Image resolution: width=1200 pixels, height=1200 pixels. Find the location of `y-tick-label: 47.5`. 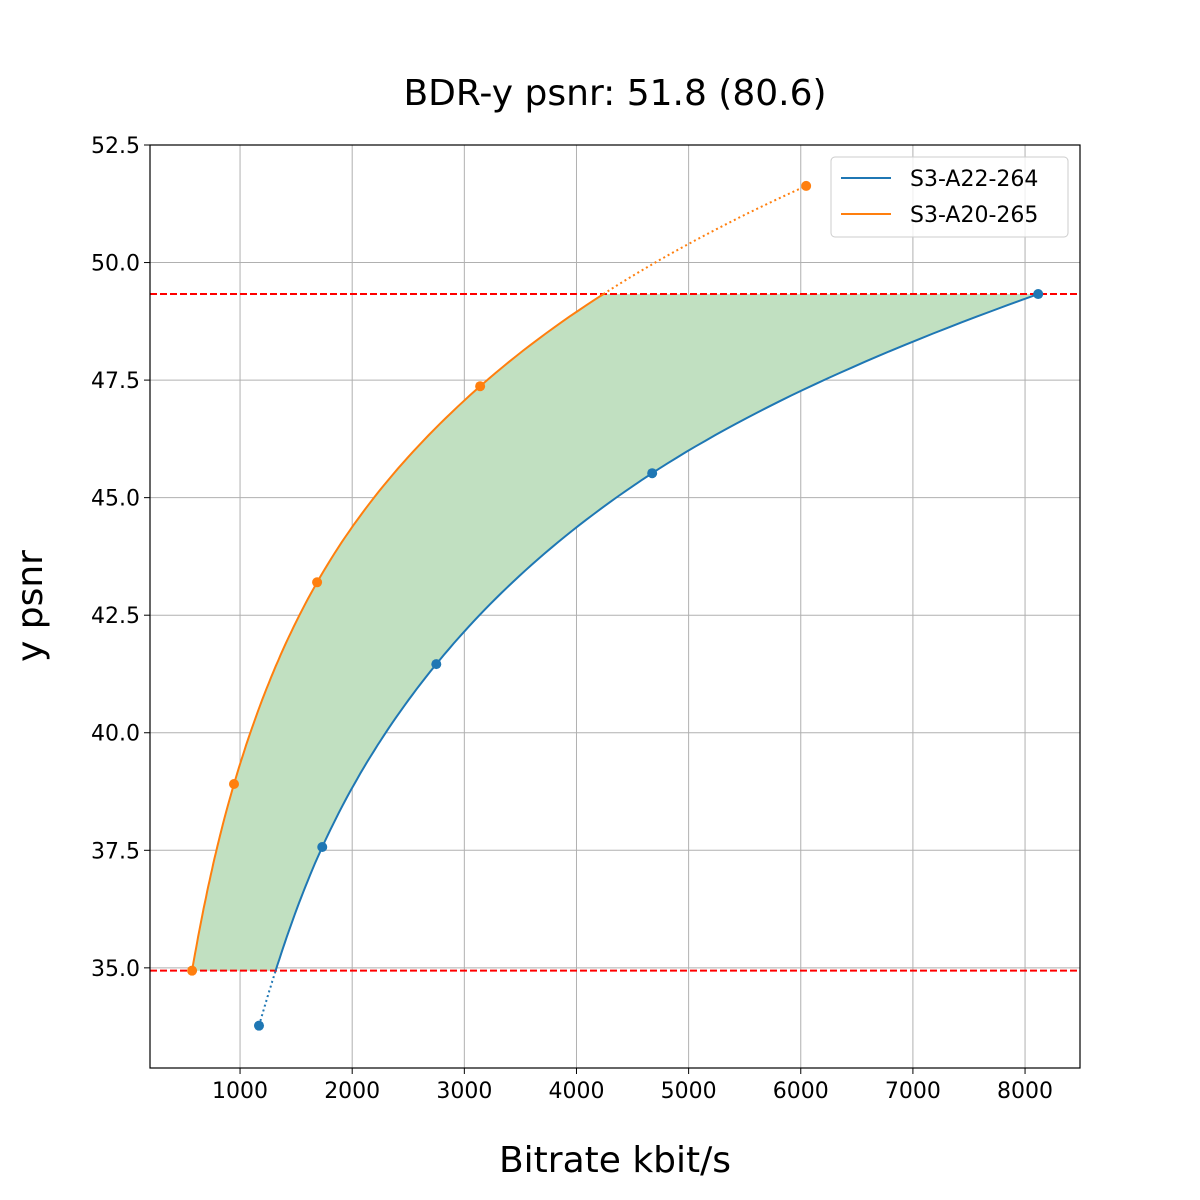

y-tick-label: 47.5 is located at coordinates (115, 381).